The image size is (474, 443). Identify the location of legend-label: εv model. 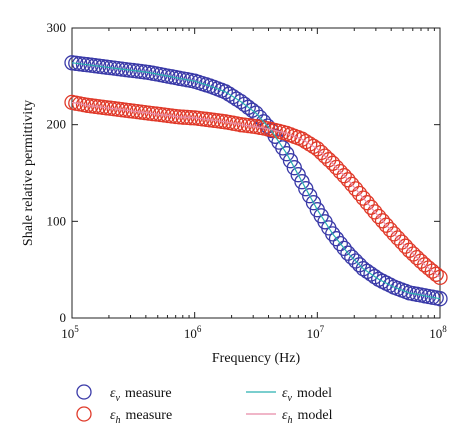
(307, 395).